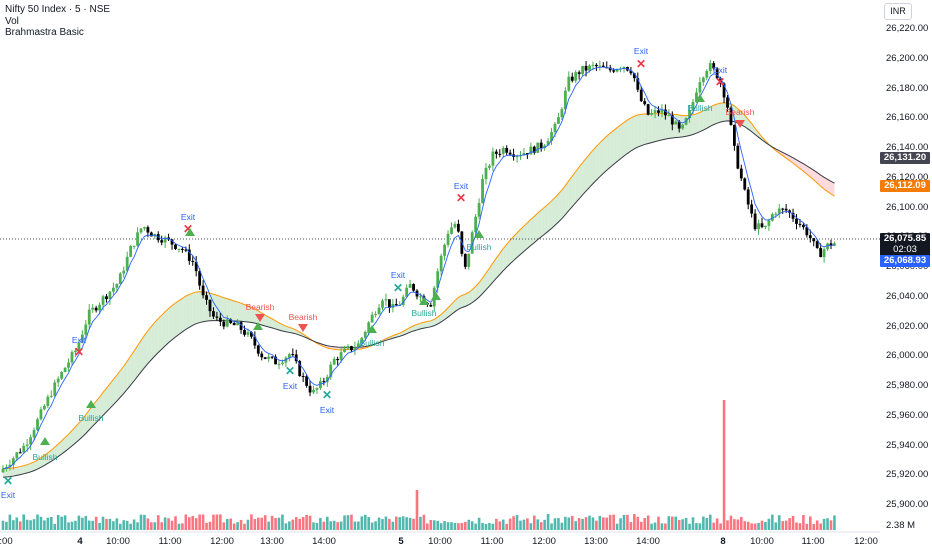  What do you see at coordinates (907, 504) in the screenshot?
I see `price-axis-tick: 25,900.00` at bounding box center [907, 504].